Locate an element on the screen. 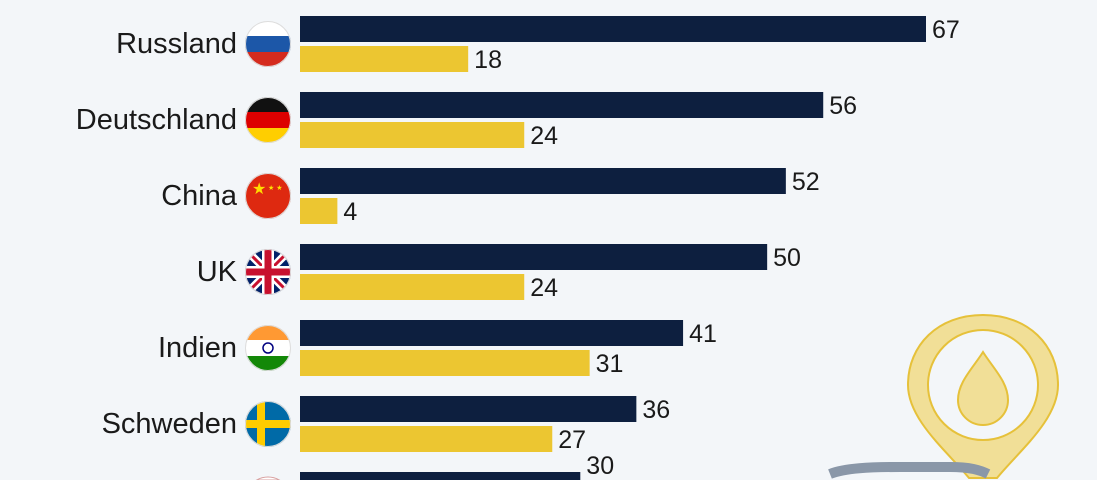 The image size is (1097, 480). value-label: 36 is located at coordinates (656, 410).